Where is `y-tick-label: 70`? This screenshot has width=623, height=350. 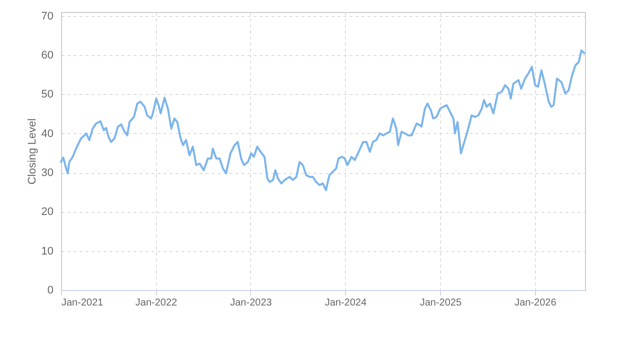
y-tick-label: 70 is located at coordinates (47, 16).